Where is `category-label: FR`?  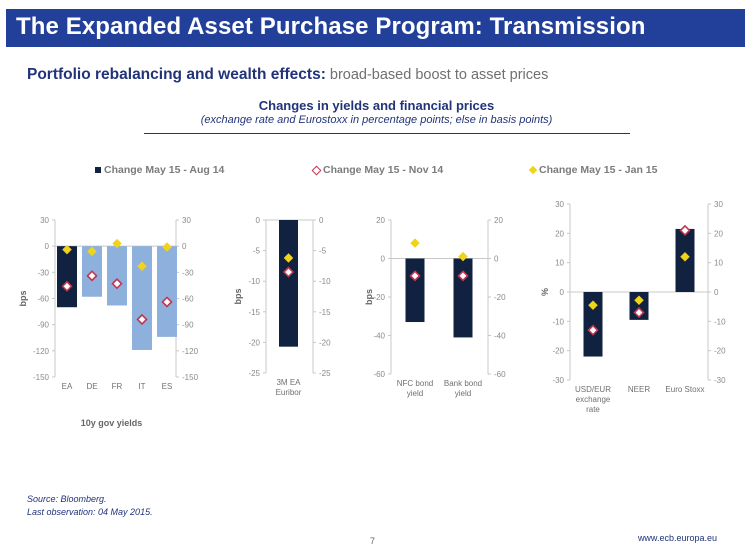 category-label: FR is located at coordinates (117, 386).